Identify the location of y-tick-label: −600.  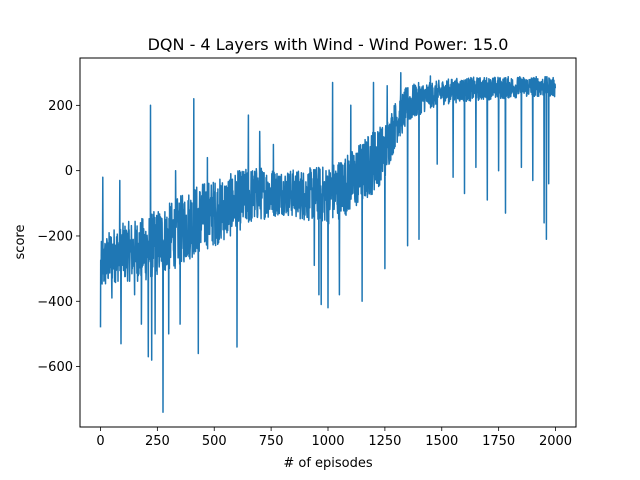
(55, 367).